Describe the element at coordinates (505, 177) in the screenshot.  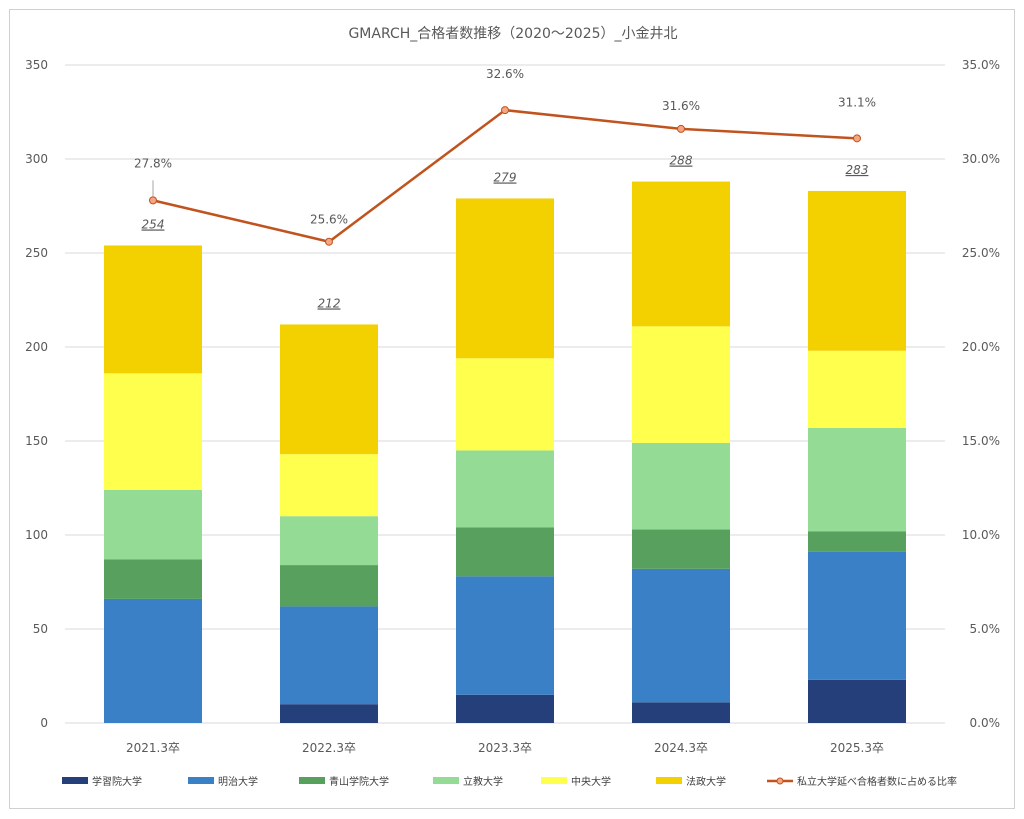
I see `bar-total-label: 279` at that location.